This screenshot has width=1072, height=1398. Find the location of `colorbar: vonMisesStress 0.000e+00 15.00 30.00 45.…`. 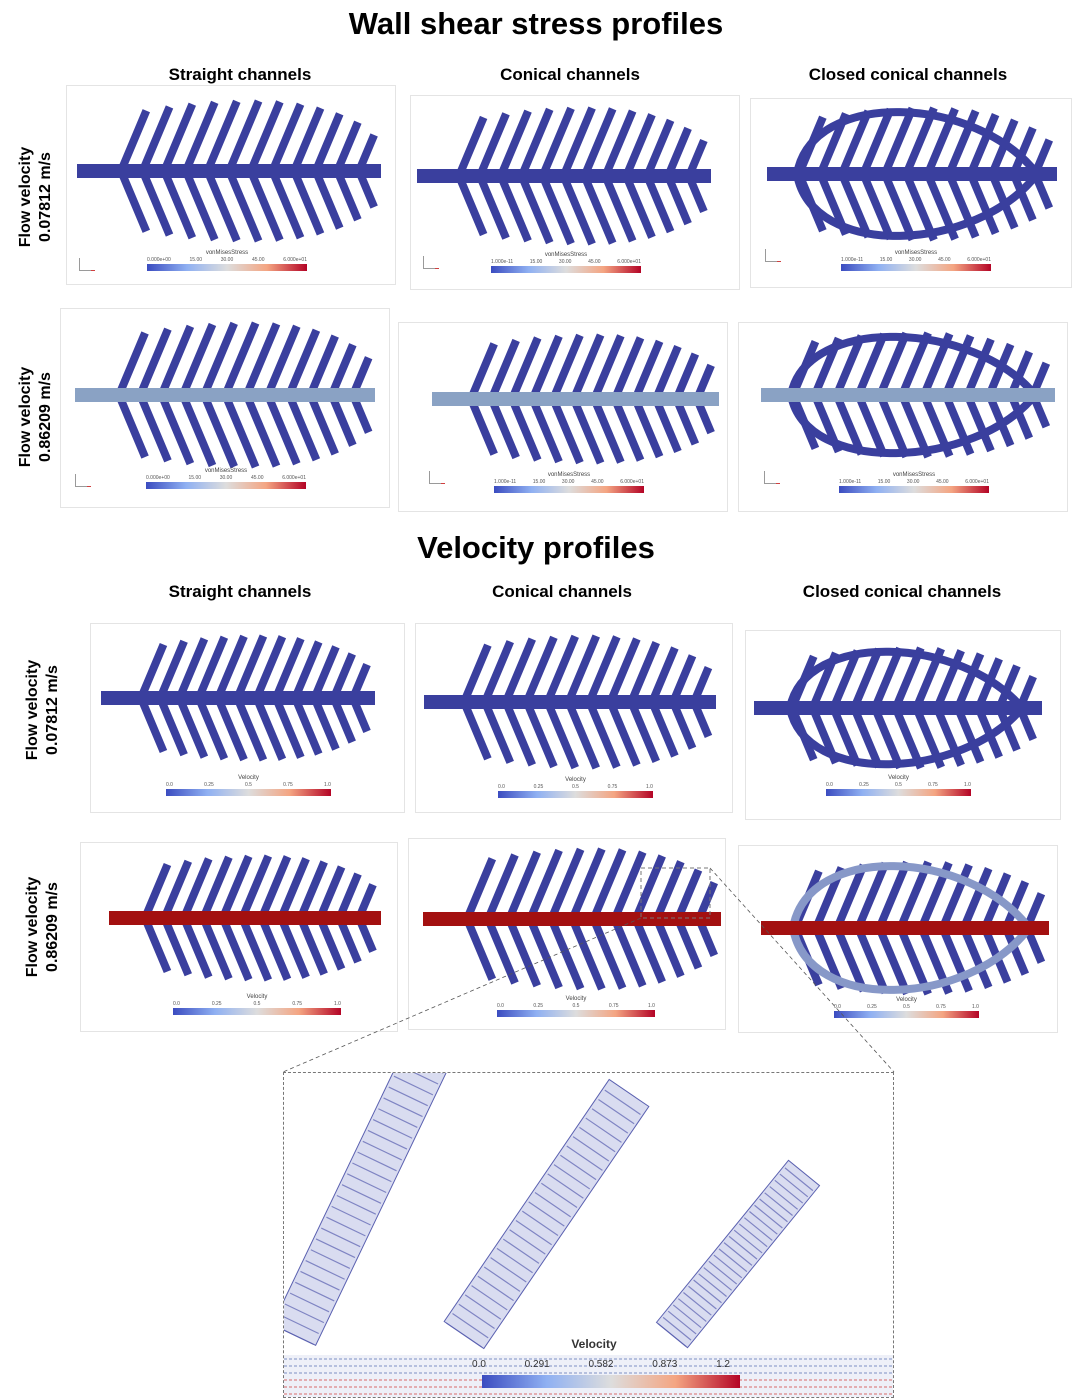

colorbar: vonMisesStress 0.000e+00 15.00 30.00 45.… is located at coordinates (227, 260).